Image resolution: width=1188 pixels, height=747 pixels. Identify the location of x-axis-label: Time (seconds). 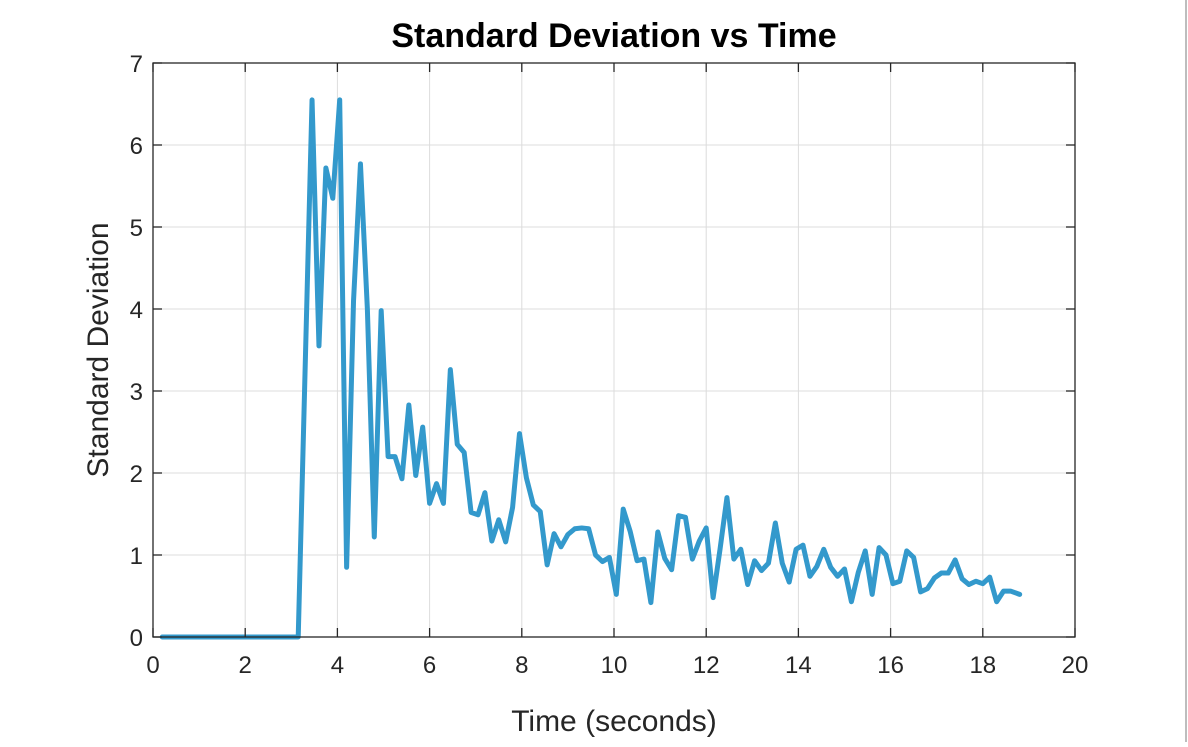
(614, 721).